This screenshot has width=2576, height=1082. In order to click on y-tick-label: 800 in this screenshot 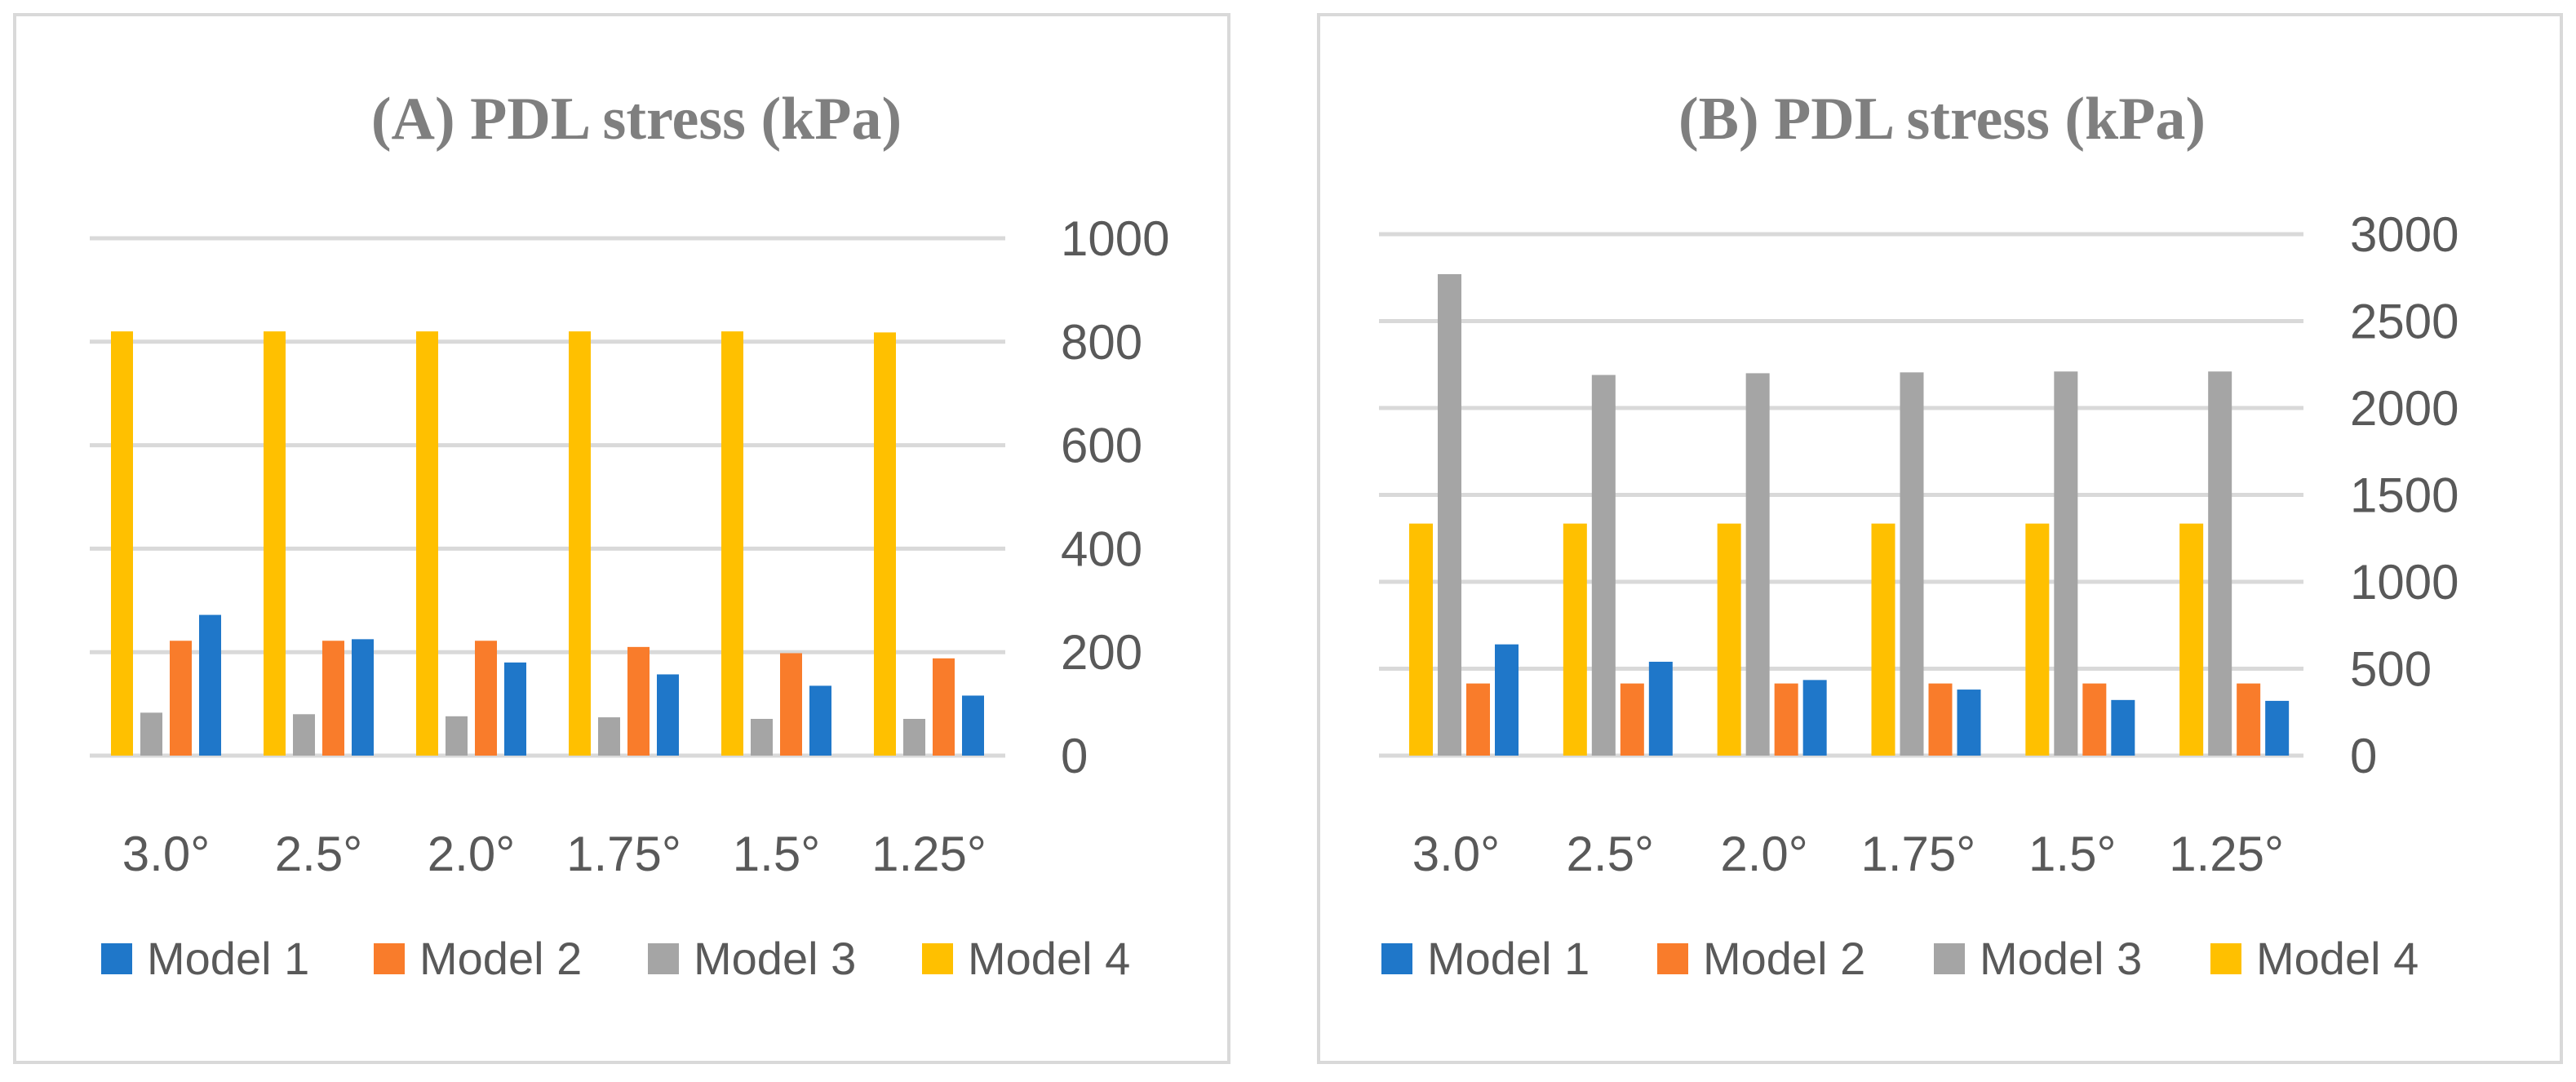, I will do `click(1101, 342)`.